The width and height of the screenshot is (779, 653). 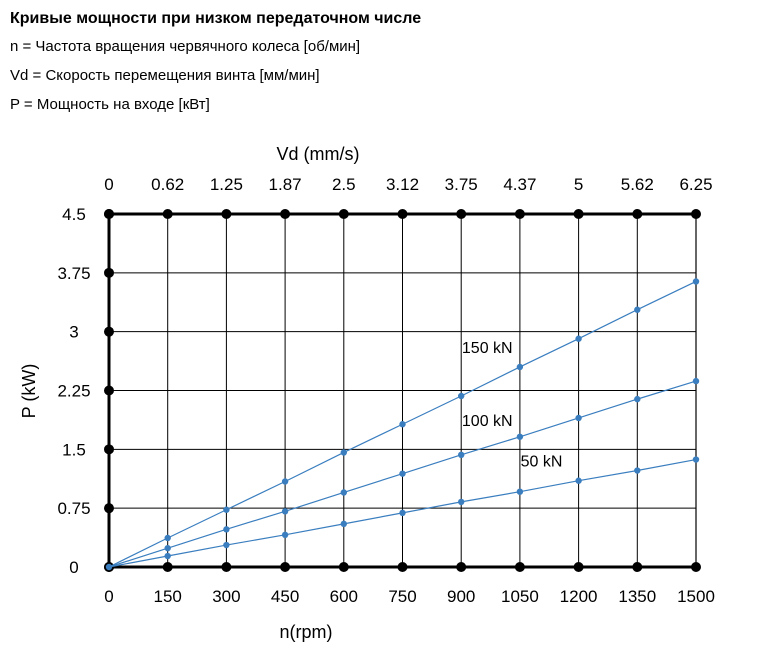 What do you see at coordinates (285, 184) in the screenshot?
I see `x2-tick-label: 1.87` at bounding box center [285, 184].